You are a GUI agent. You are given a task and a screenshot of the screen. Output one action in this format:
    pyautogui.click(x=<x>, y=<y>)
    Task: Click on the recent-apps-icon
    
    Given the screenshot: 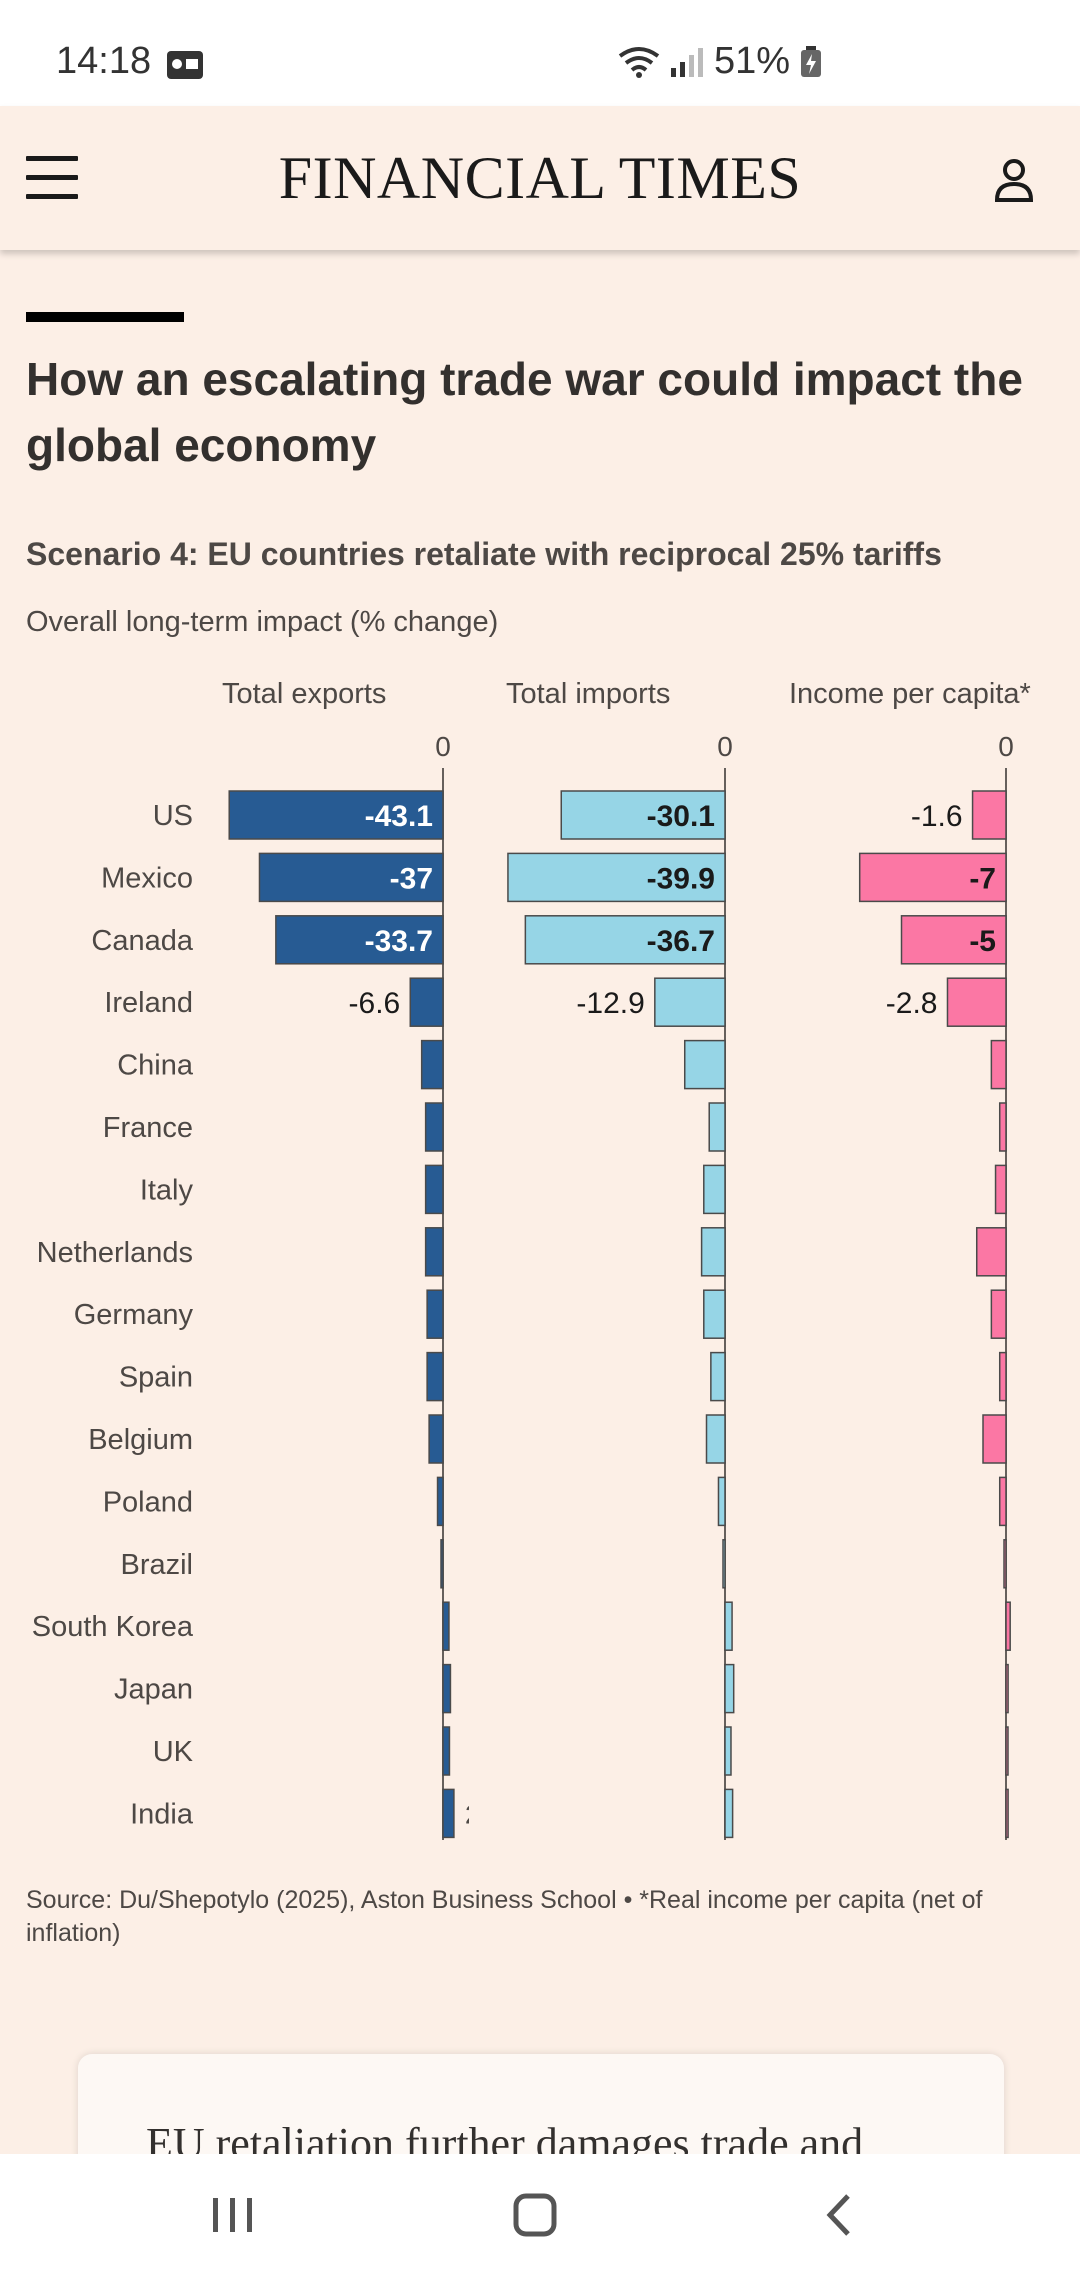 What is the action you would take?
    pyautogui.click(x=233, y=2215)
    